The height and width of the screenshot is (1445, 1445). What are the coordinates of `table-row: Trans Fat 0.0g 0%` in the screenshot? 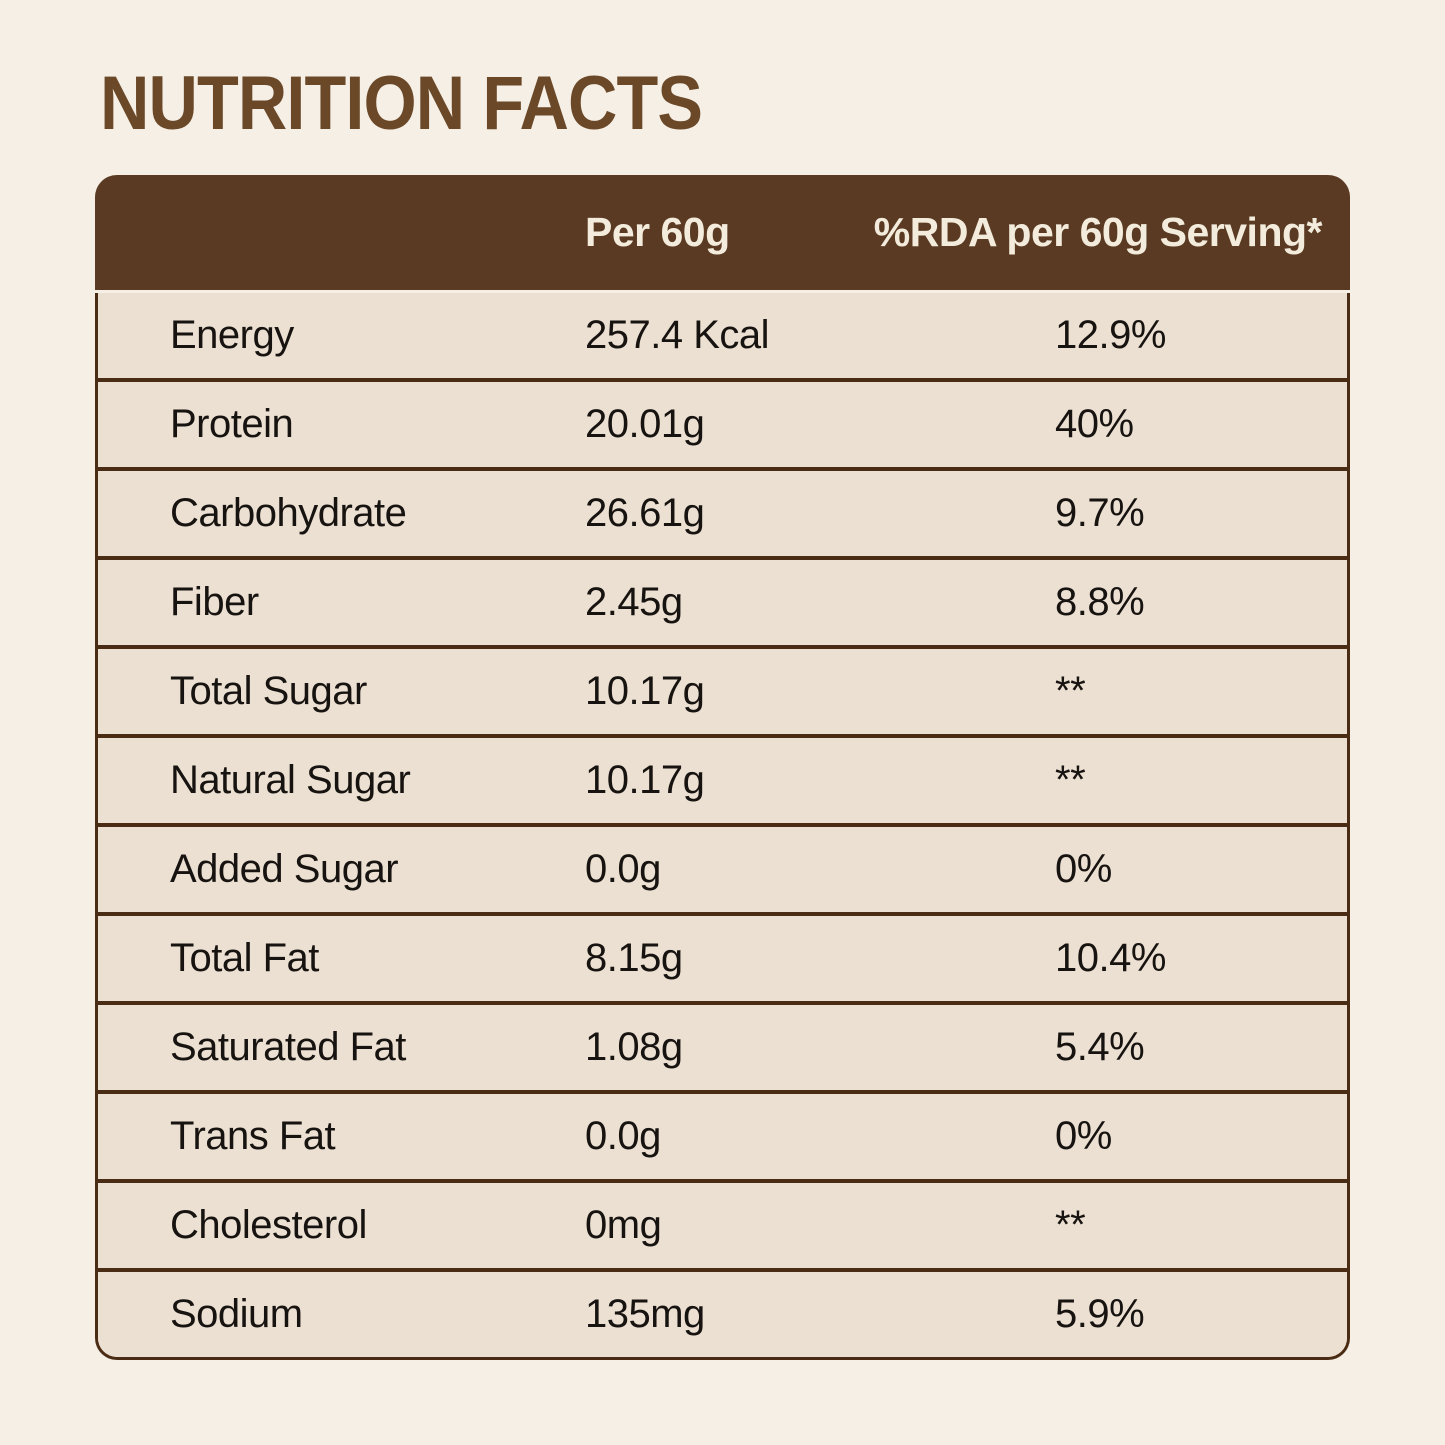 It's located at (722, 1134).